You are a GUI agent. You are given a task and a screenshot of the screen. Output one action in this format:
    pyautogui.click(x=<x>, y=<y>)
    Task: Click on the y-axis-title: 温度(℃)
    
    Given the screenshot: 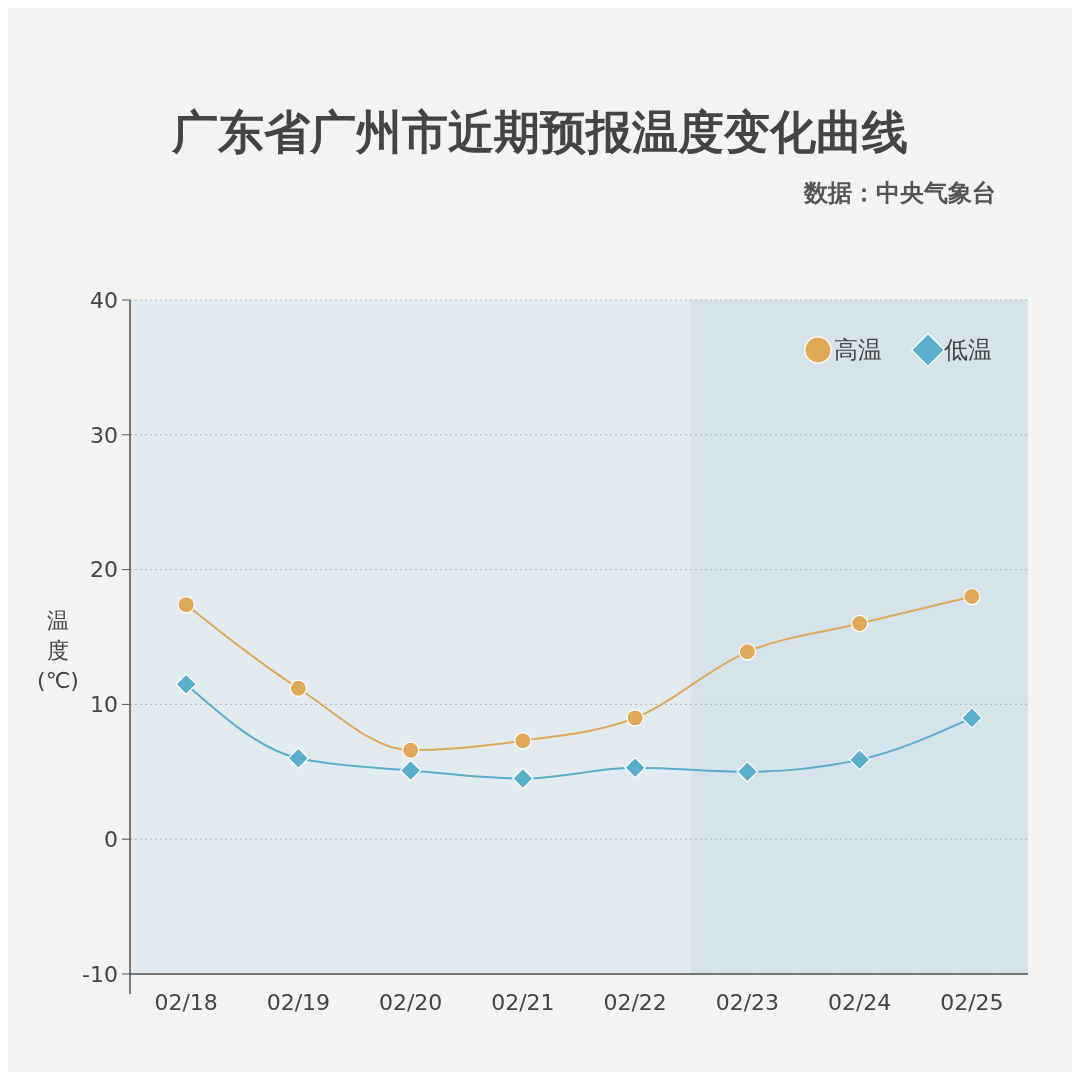 What is the action you would take?
    pyautogui.click(x=58, y=650)
    